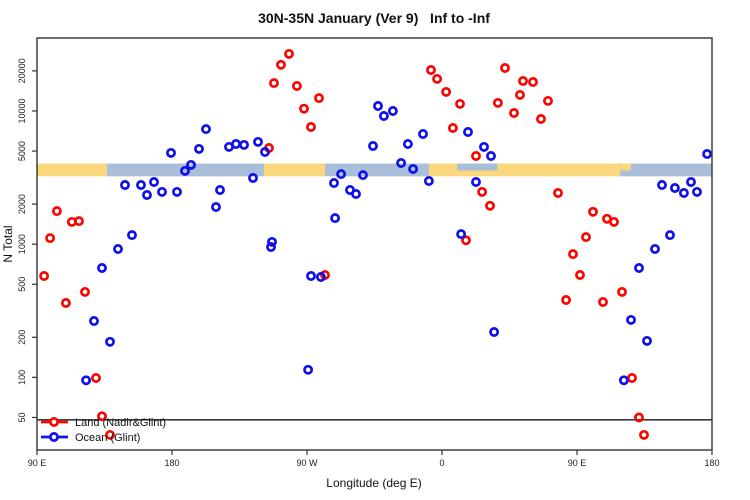 The width and height of the screenshot is (750, 500). What do you see at coordinates (441, 463) in the screenshot?
I see `x-tick-label: 0` at bounding box center [441, 463].